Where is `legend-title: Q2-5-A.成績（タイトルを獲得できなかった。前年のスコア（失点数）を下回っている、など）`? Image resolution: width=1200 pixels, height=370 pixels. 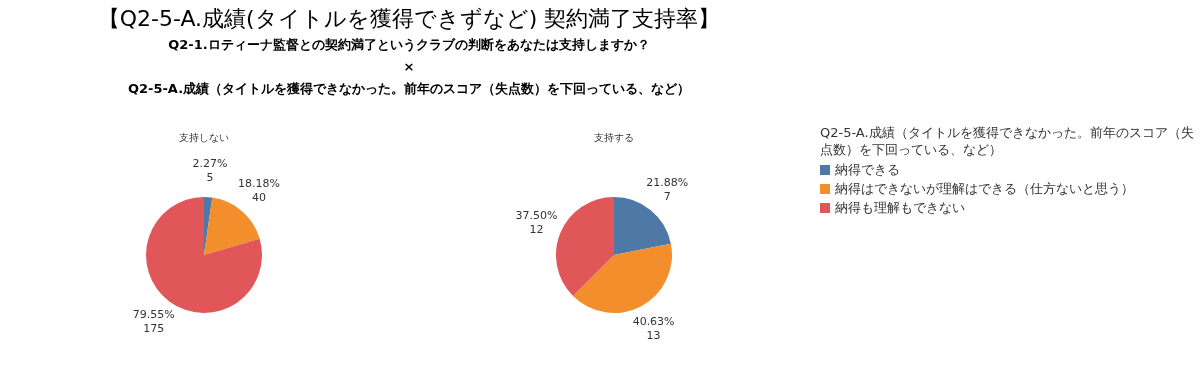
legend-title: Q2-5-A.成績（タイトルを獲得できなかった。前年のスコア（失点数）を下回っている、など） is located at coordinates (1007, 141).